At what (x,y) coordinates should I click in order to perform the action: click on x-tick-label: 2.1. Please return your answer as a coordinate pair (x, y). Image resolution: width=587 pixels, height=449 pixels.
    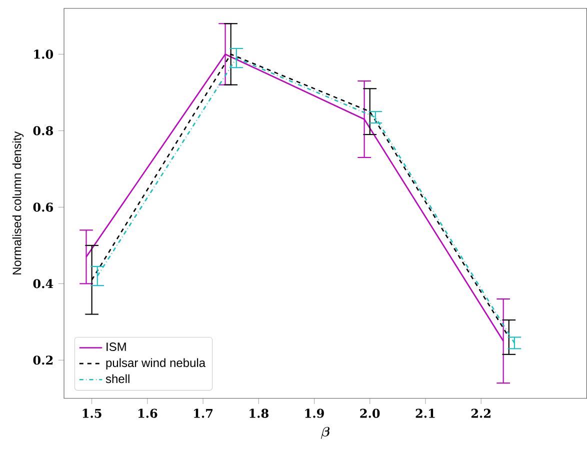
    Looking at the image, I should click on (425, 413).